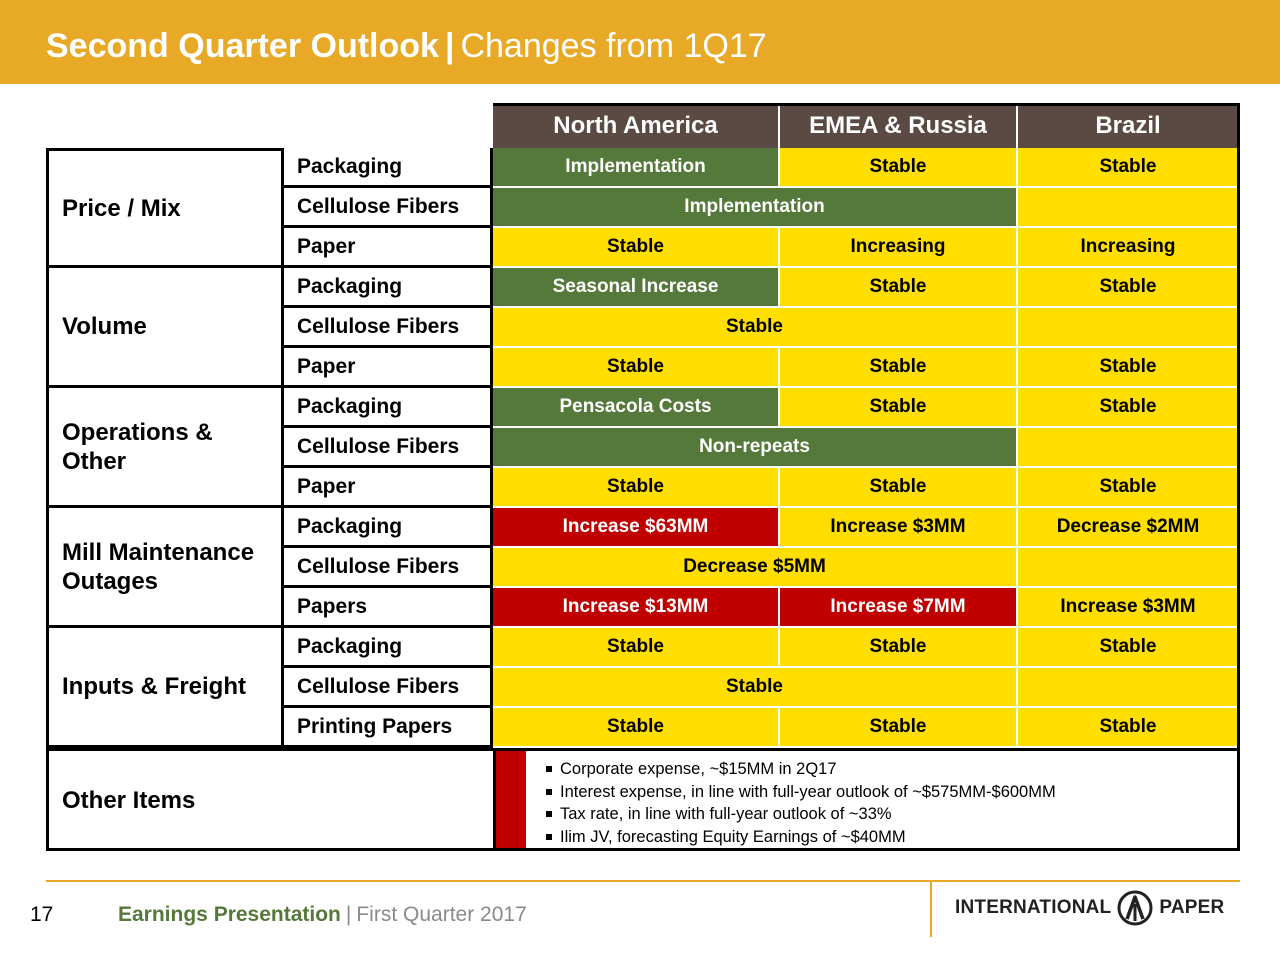 Image resolution: width=1280 pixels, height=960 pixels. What do you see at coordinates (899, 608) in the screenshot?
I see `value-cell: Increase $7MM` at bounding box center [899, 608].